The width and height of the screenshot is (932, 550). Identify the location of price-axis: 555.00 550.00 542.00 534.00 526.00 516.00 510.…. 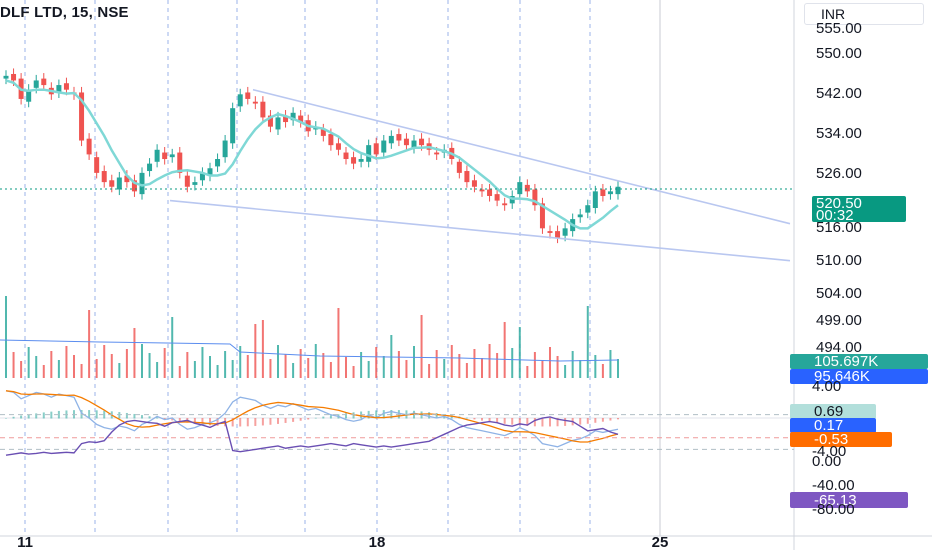
(859, 269).